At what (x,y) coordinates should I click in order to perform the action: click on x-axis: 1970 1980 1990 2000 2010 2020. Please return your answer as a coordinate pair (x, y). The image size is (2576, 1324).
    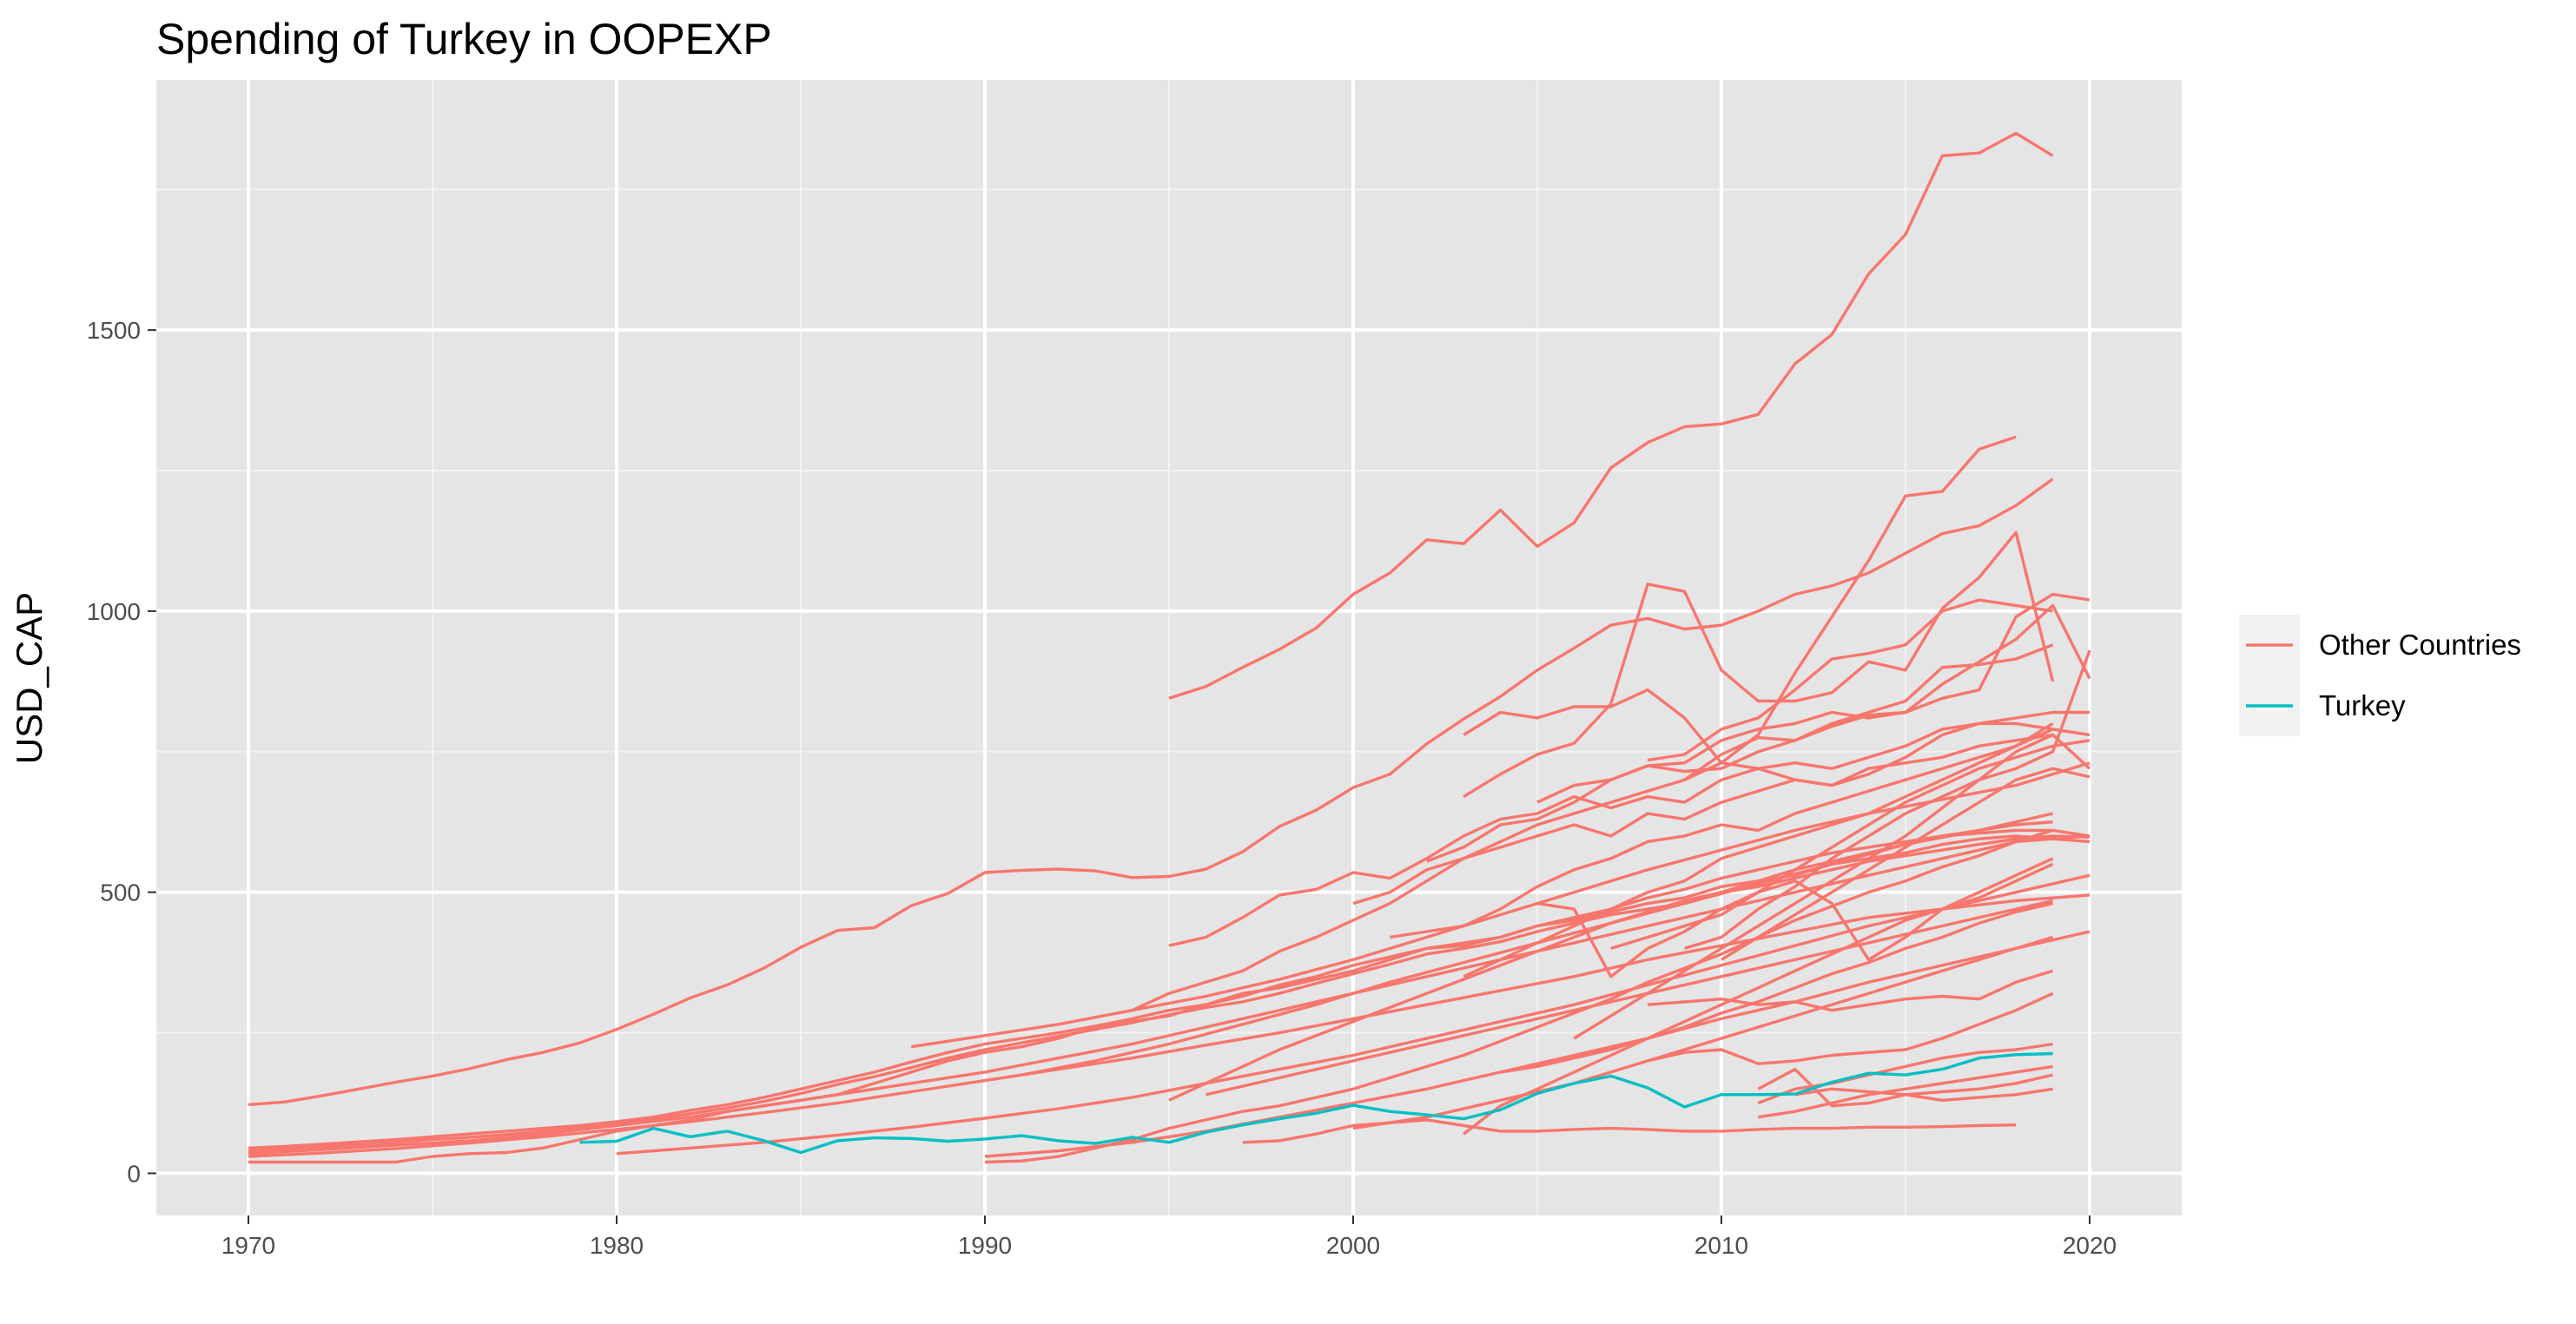
    Looking at the image, I should click on (1169, 1237).